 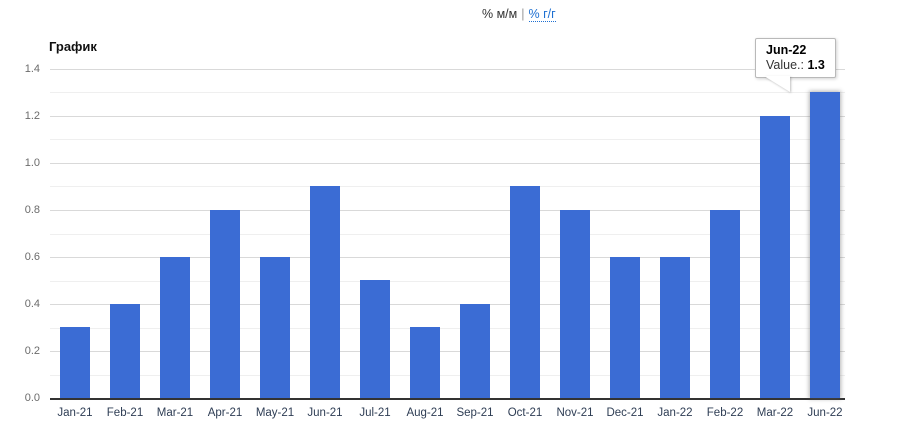 I want to click on y-axis-label: 0.8, so click(x=32, y=210).